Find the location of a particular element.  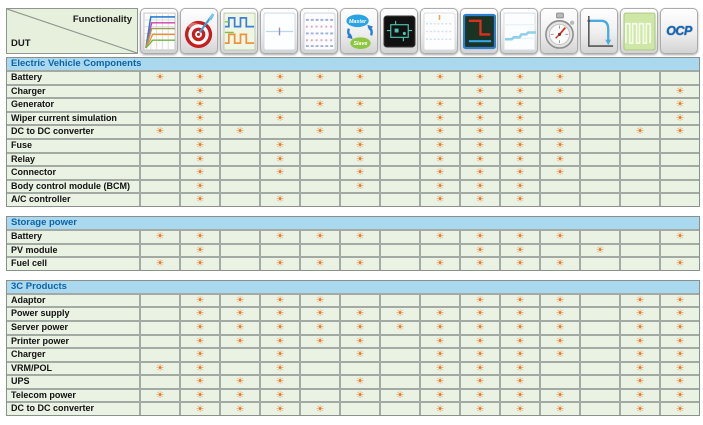

row-label: Relay is located at coordinates (73, 159).